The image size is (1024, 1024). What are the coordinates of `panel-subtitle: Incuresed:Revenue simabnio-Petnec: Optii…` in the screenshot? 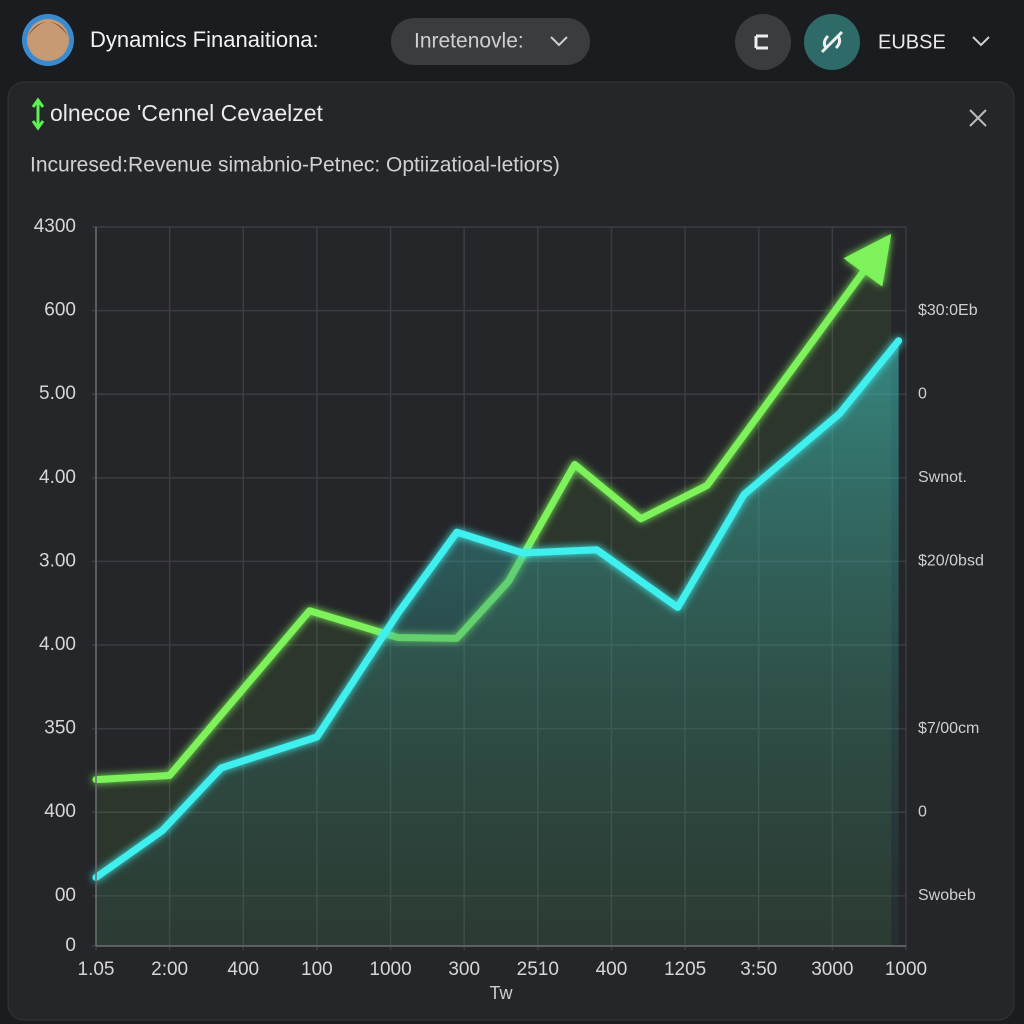 It's located at (295, 165).